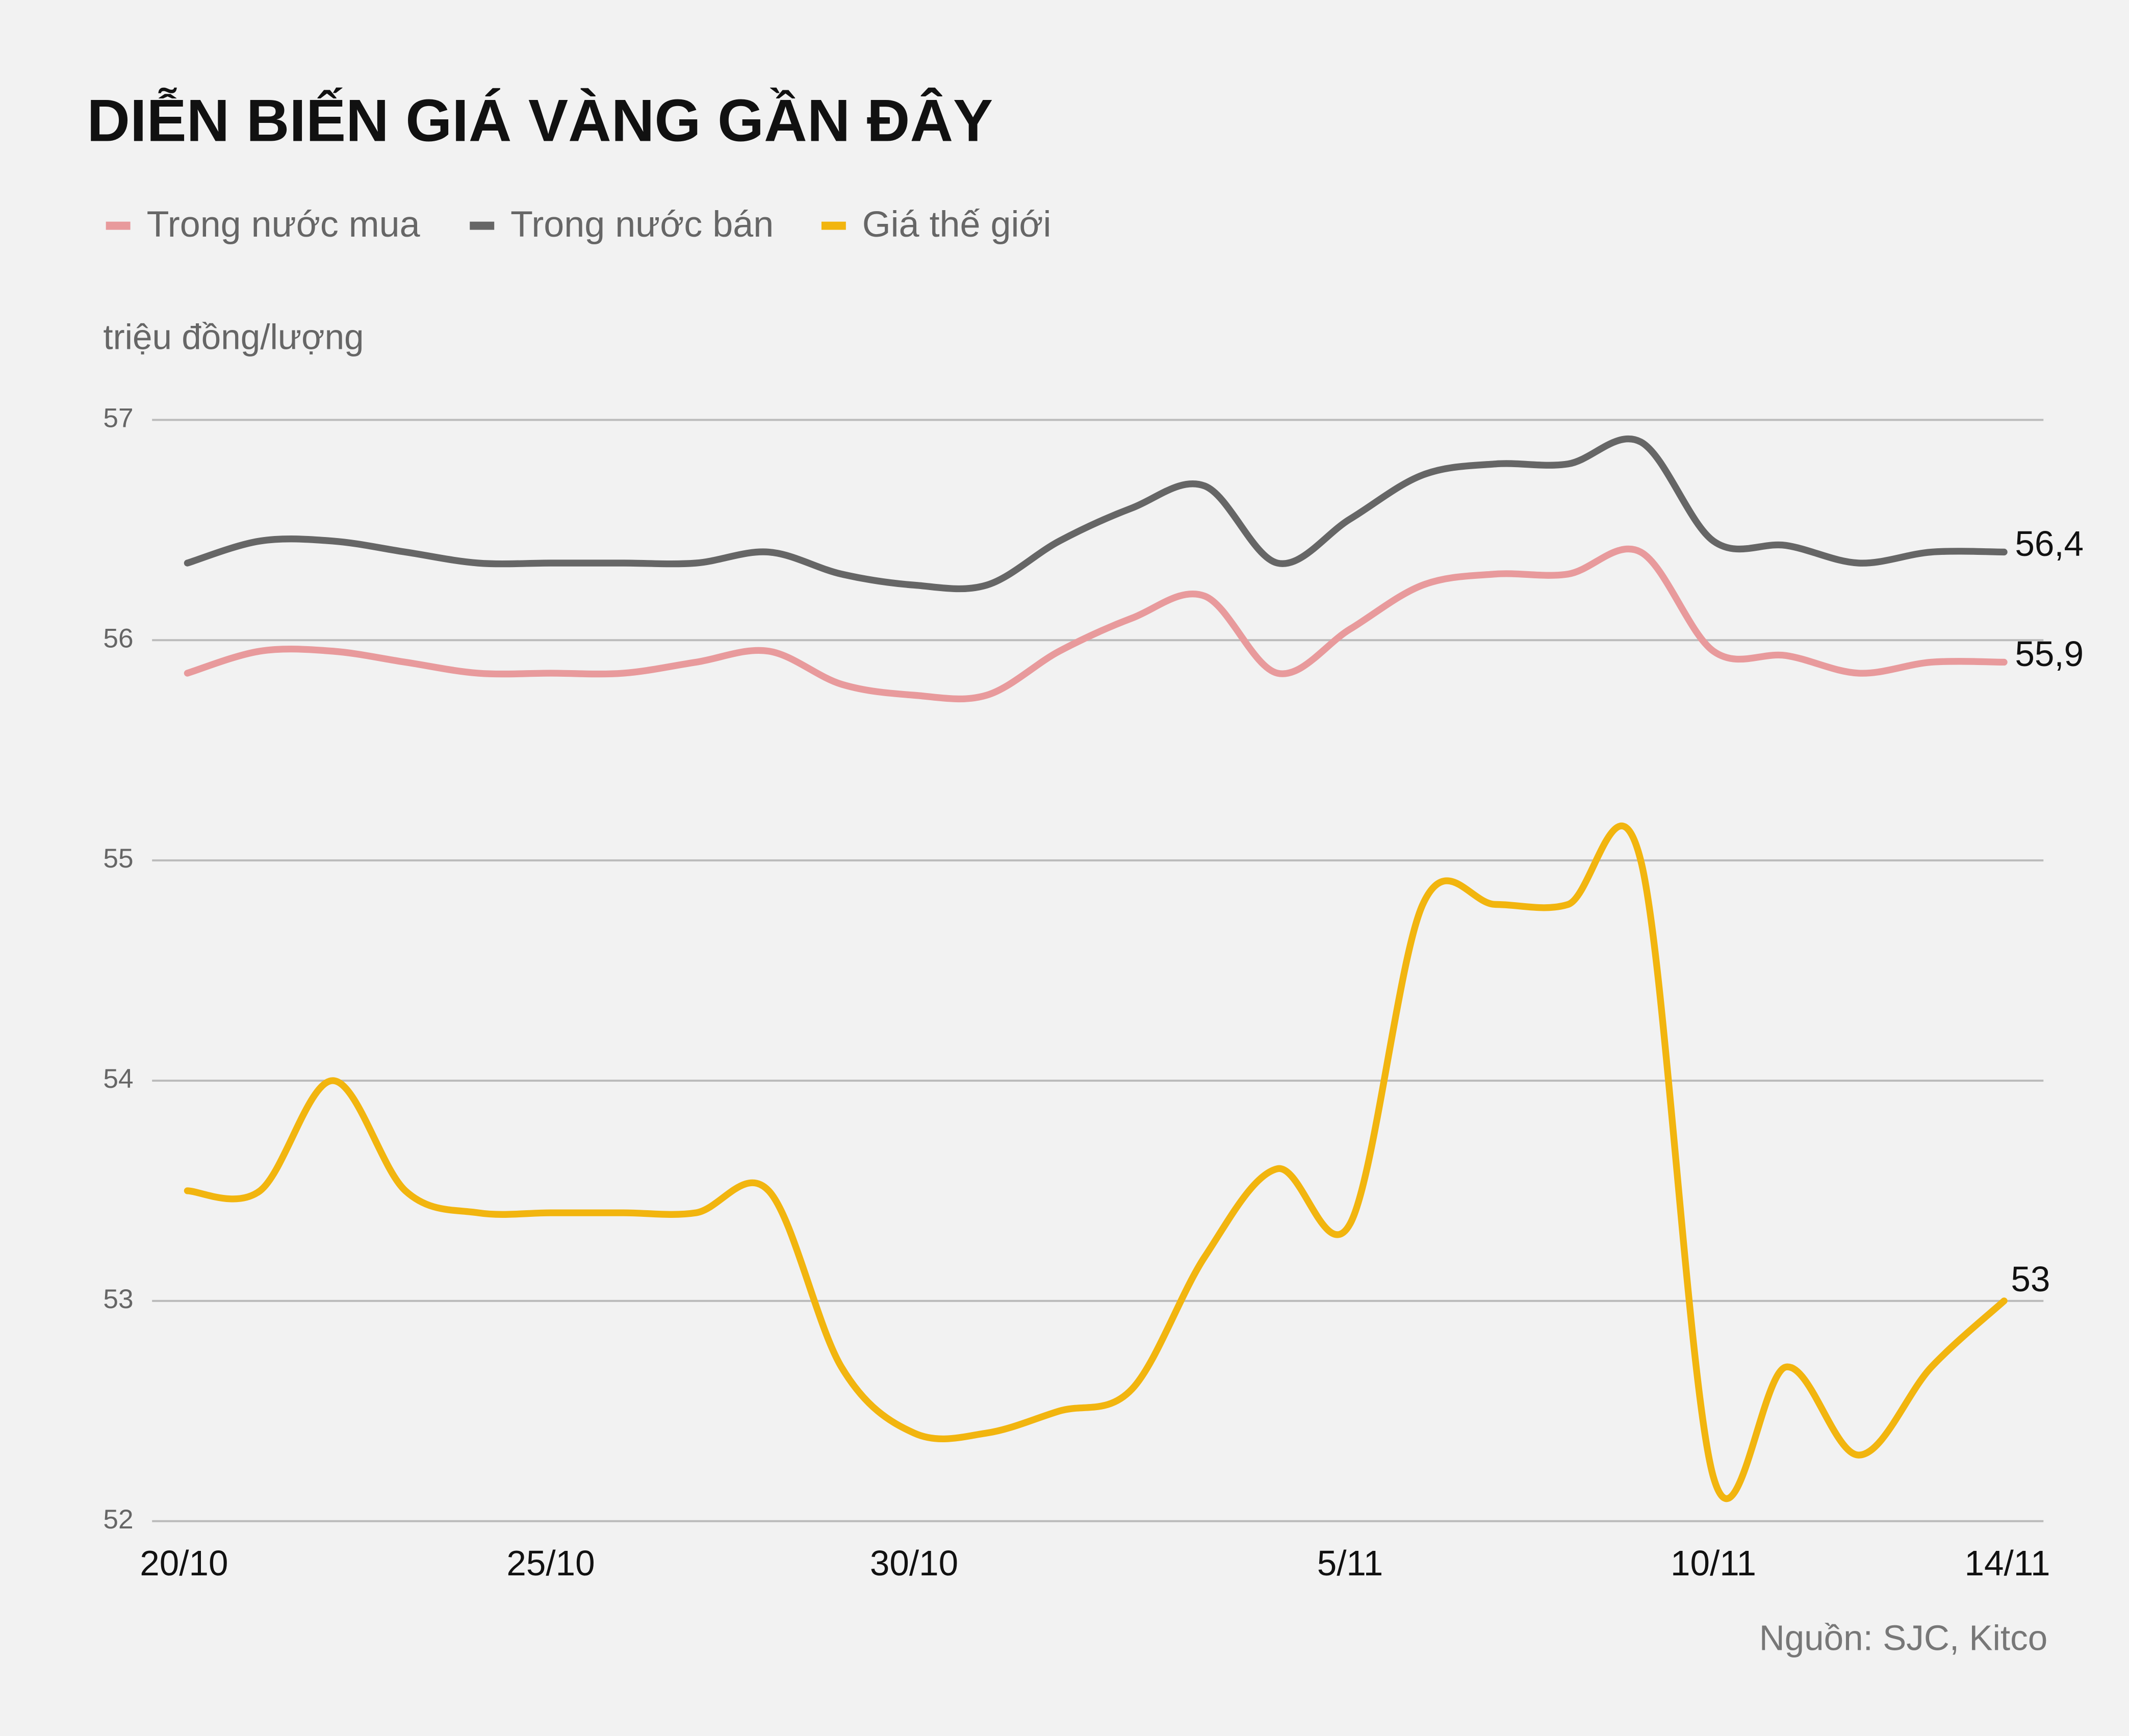  Describe the element at coordinates (550, 1563) in the screenshot. I see `x-tick-label: 25/10` at that location.